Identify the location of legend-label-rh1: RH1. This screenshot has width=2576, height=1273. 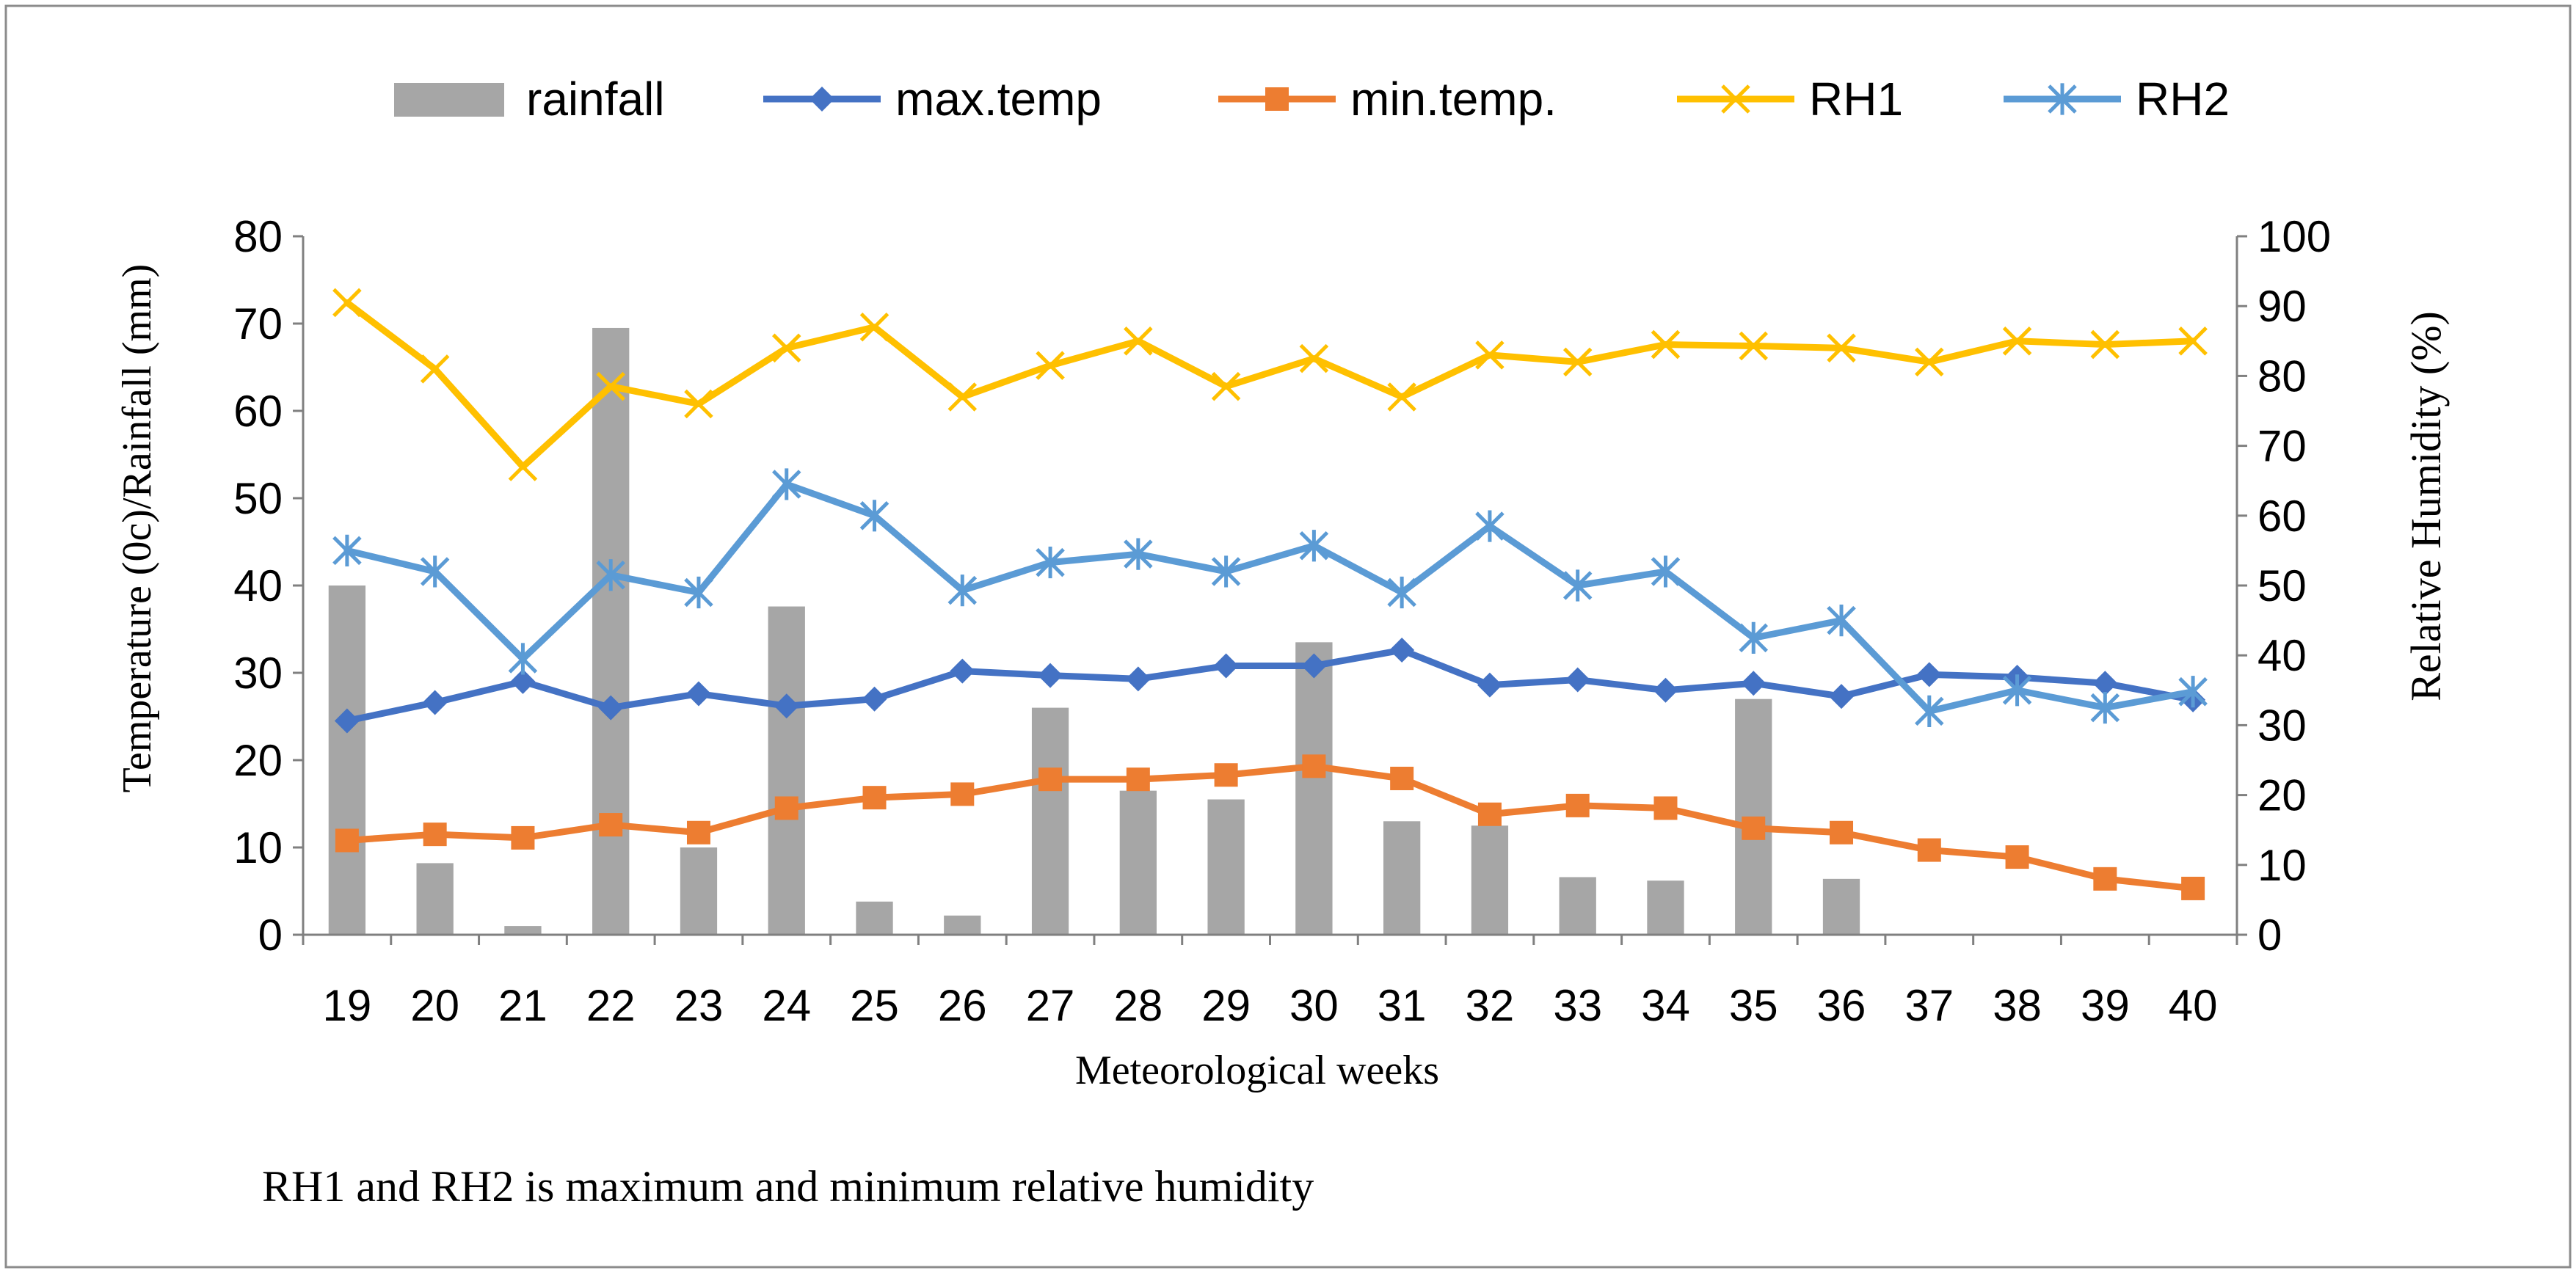
(1856, 99).